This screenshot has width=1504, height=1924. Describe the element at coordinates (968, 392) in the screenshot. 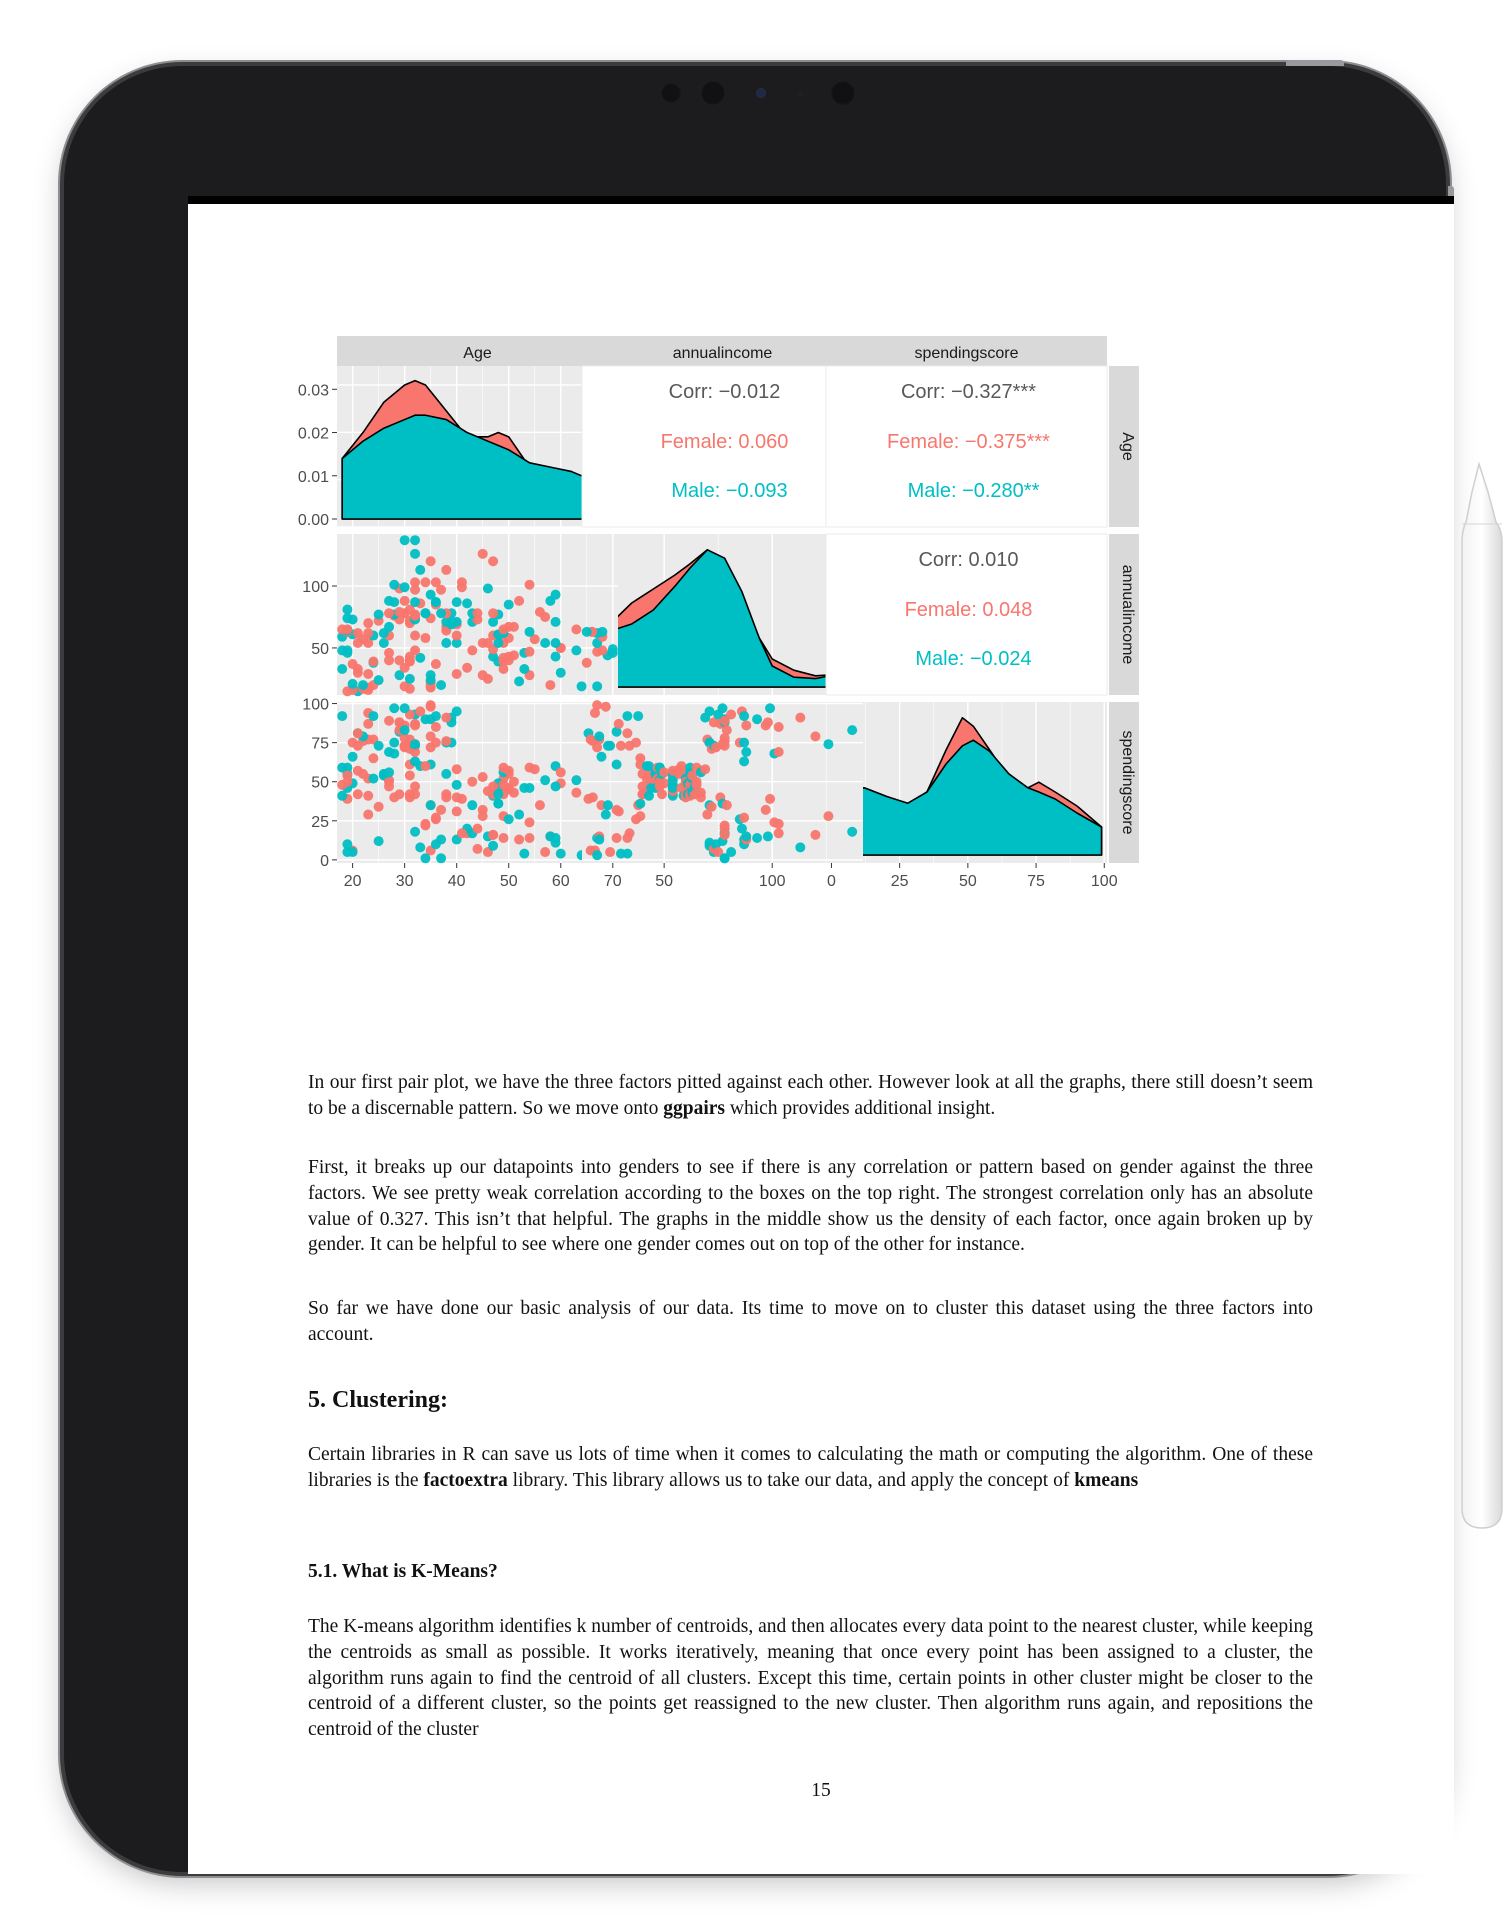

I see `corr-overall-Age_spendingscore: Corr: −0.327***` at that location.